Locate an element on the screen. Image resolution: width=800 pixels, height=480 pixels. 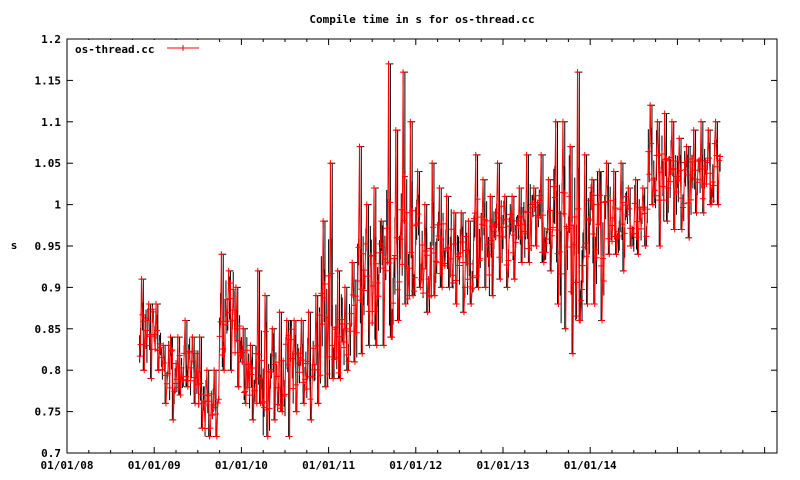
legend-label: os-thread.cc is located at coordinates (114, 49).